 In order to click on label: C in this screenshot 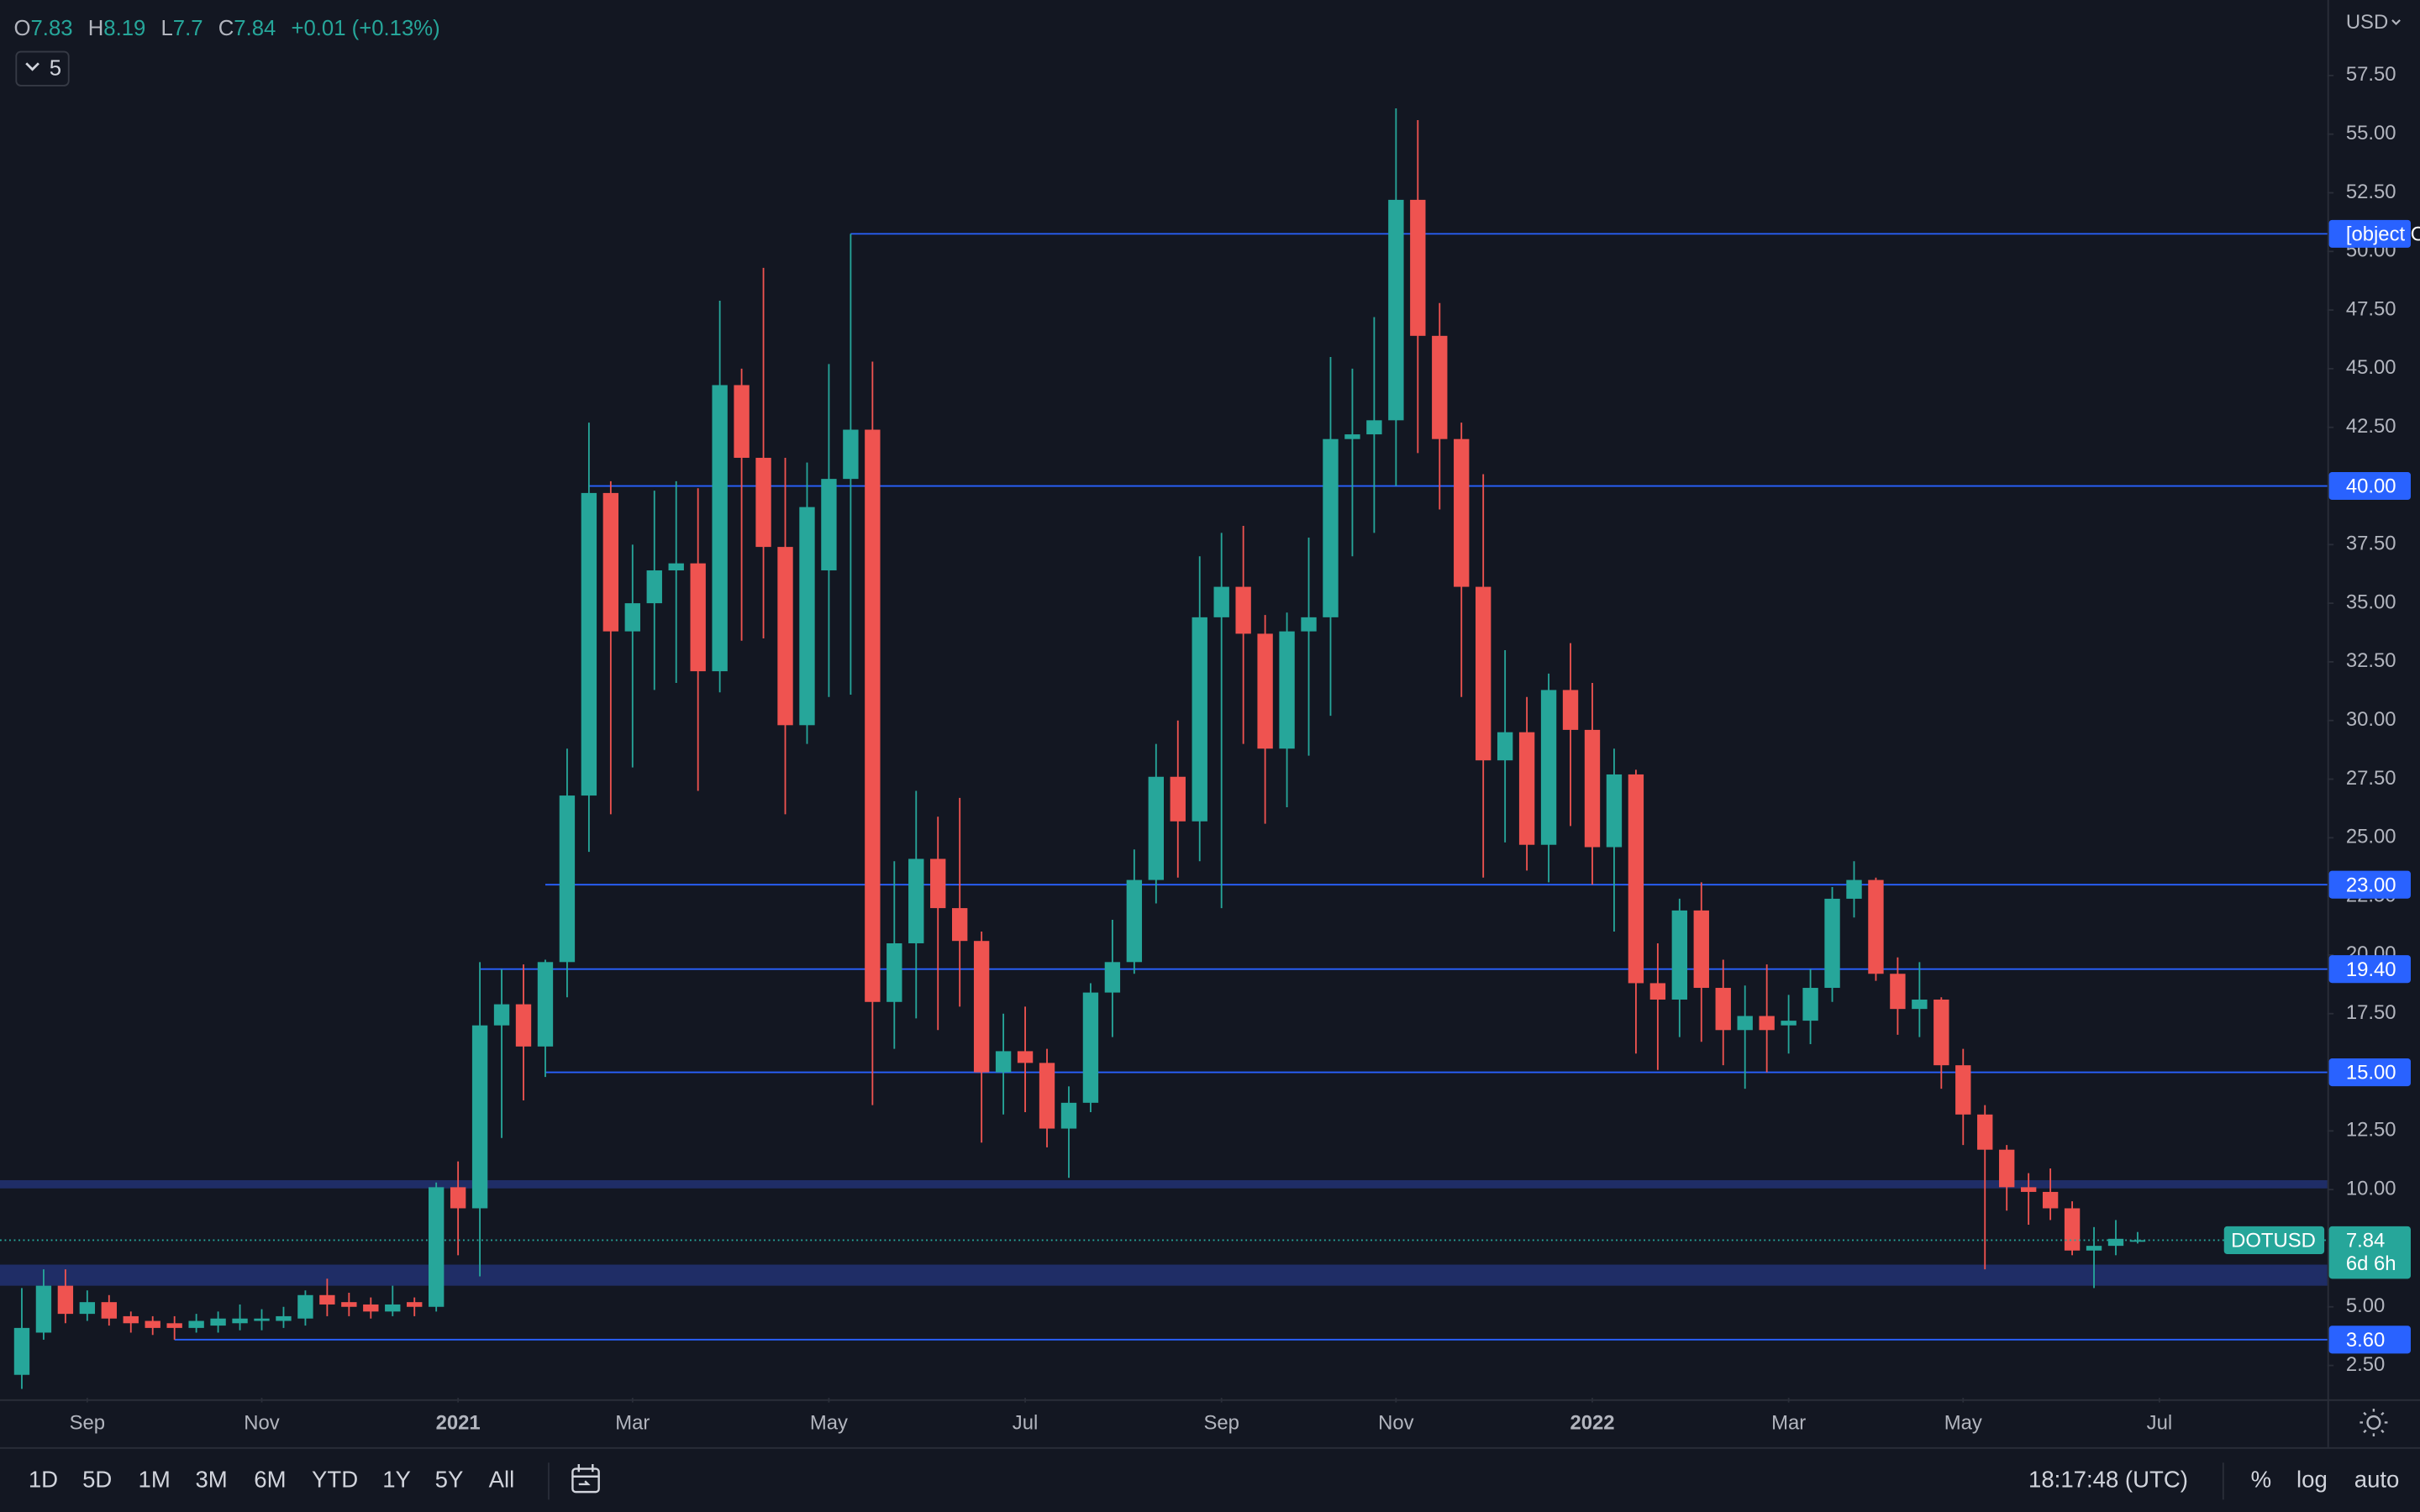, I will do `click(226, 28)`.